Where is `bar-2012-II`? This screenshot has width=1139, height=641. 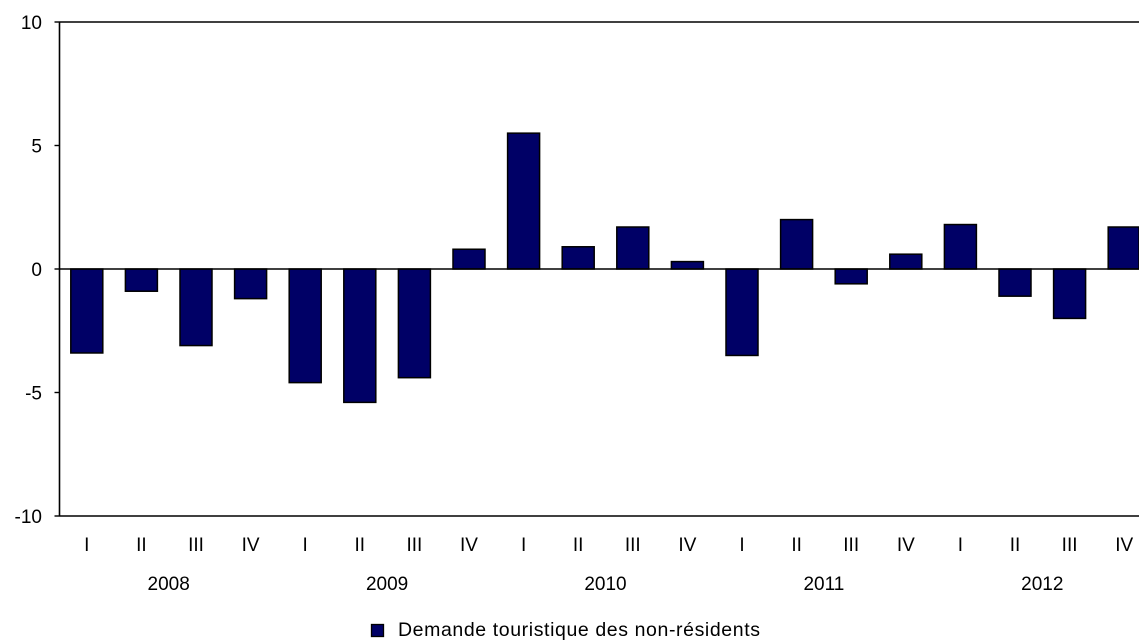
bar-2012-II is located at coordinates (1015, 282).